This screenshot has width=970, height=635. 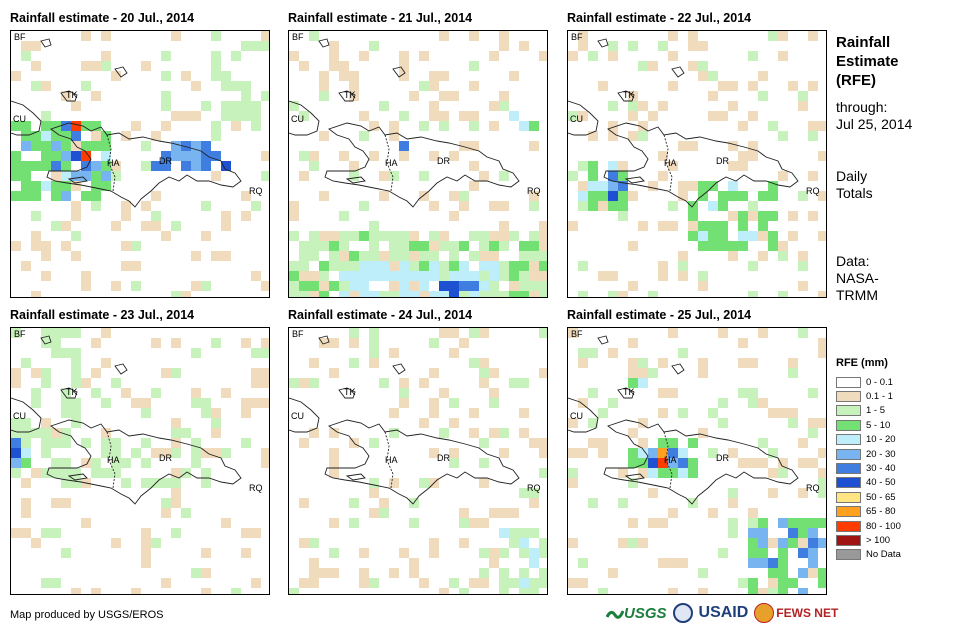 I want to click on map-label-dr: DR, so click(x=443, y=458).